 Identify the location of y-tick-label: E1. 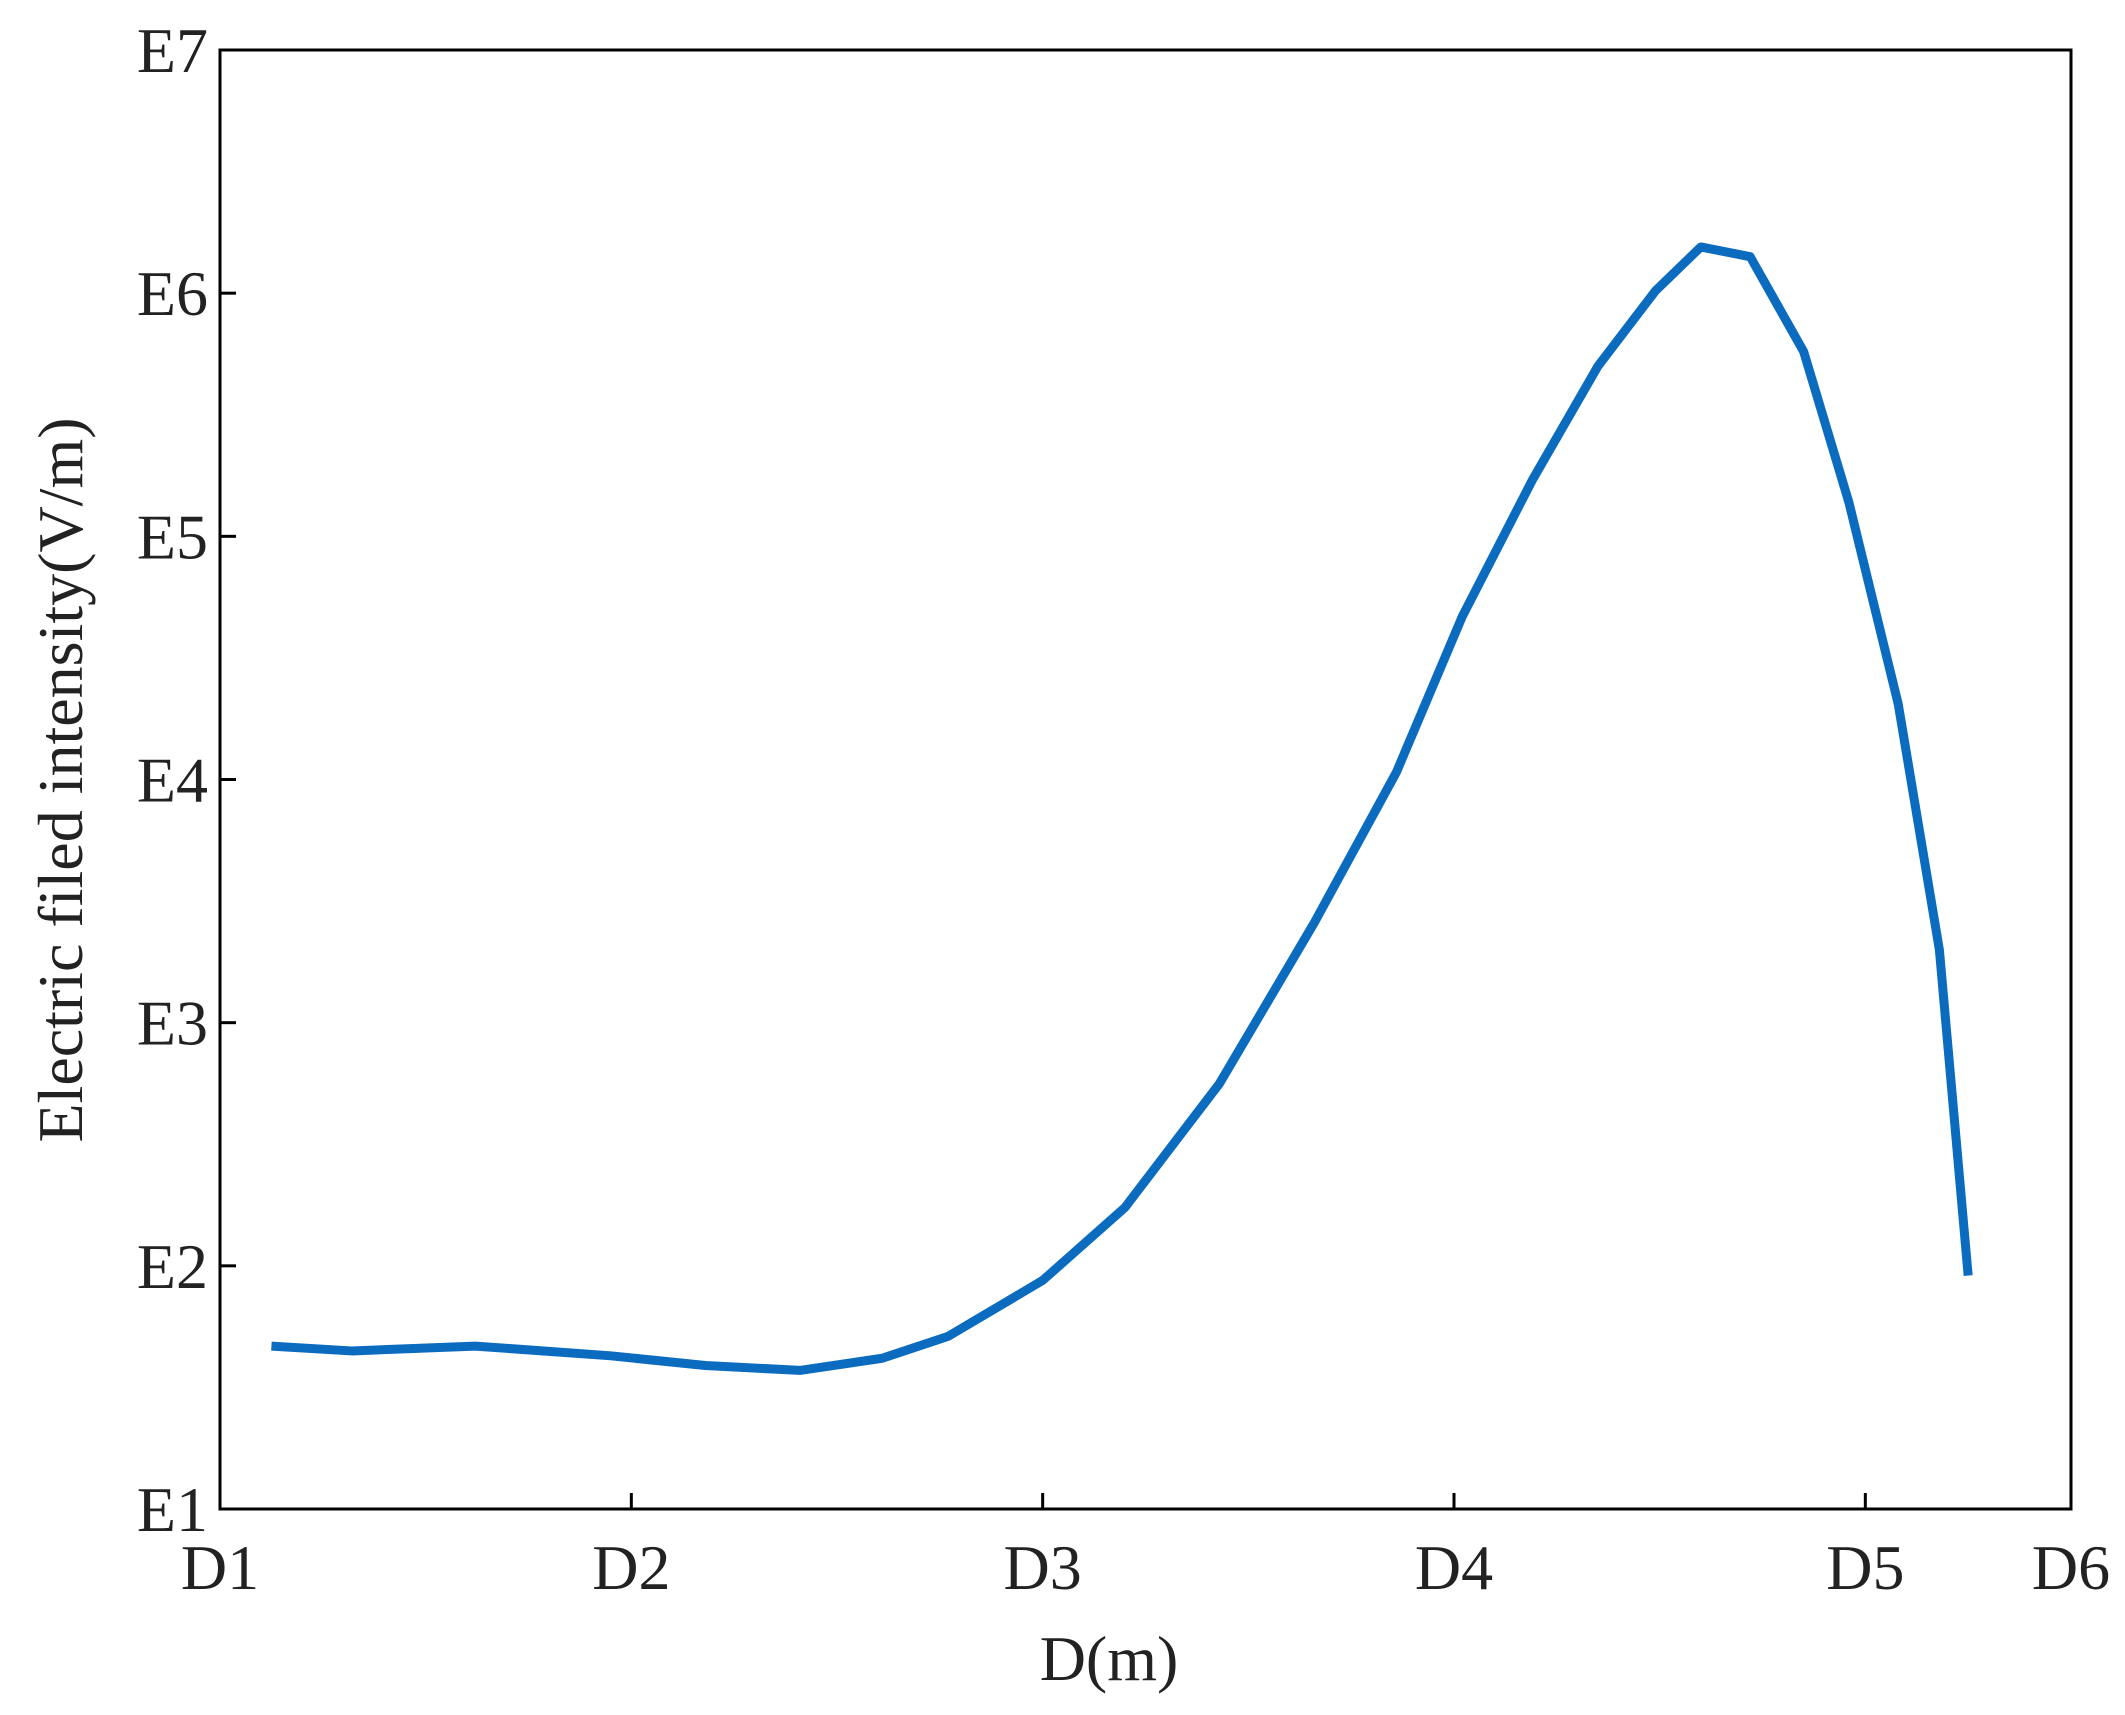
(172, 1509).